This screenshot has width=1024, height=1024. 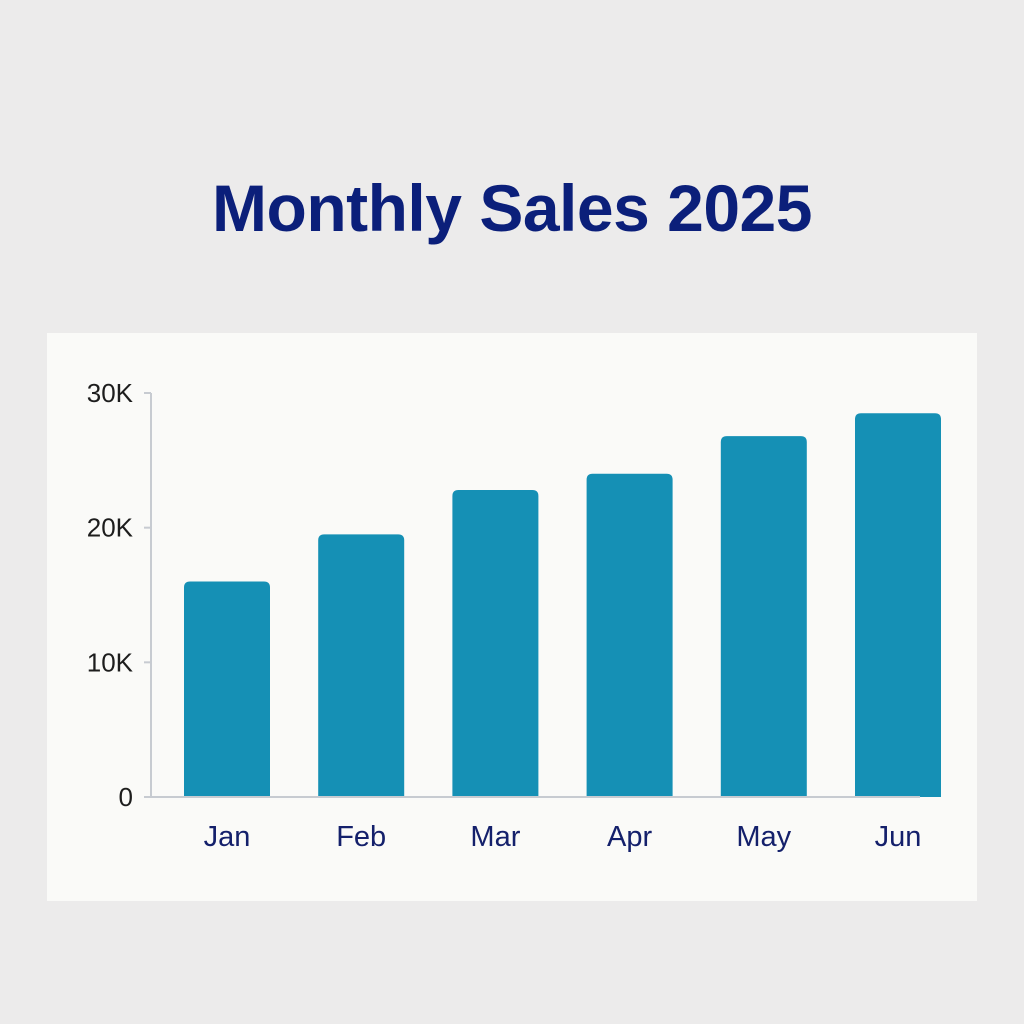 I want to click on chart-title: Monthly Sales 2025, so click(x=512, y=208).